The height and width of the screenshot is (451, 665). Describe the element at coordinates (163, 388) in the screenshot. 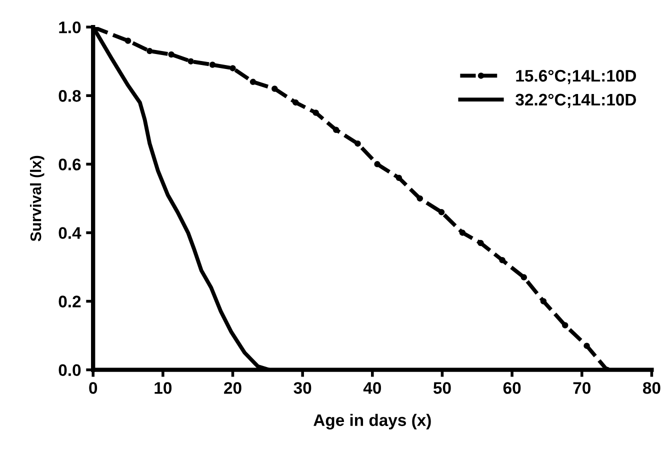

I see `x-tick-label: 10` at that location.